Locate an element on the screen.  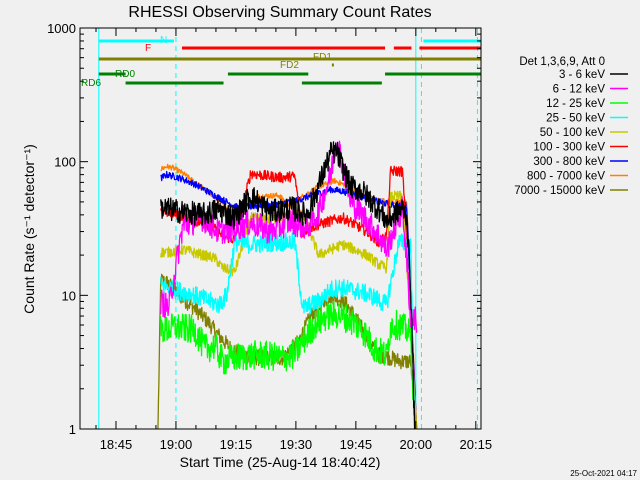
chart-title: RHESSI Observing Summary Count Rates is located at coordinates (279, 12).